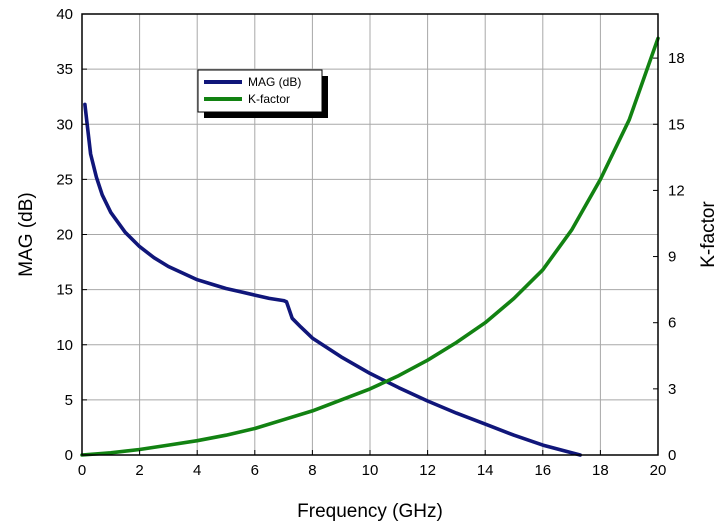 The height and width of the screenshot is (528, 719). Describe the element at coordinates (69, 455) in the screenshot. I see `y-tick-label: 0` at that location.